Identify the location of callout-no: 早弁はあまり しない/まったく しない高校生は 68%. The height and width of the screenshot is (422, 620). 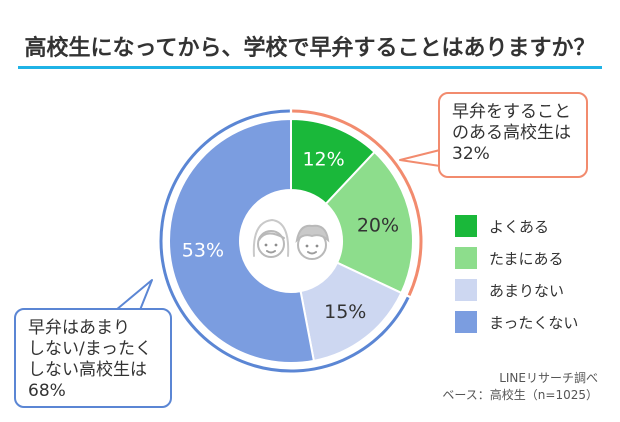
(93, 358).